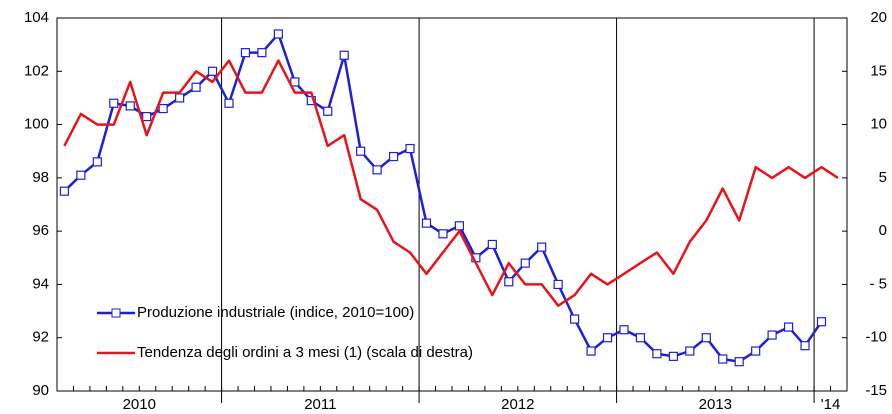  Describe the element at coordinates (40, 390) in the screenshot. I see `y-tick-label: 90` at that location.